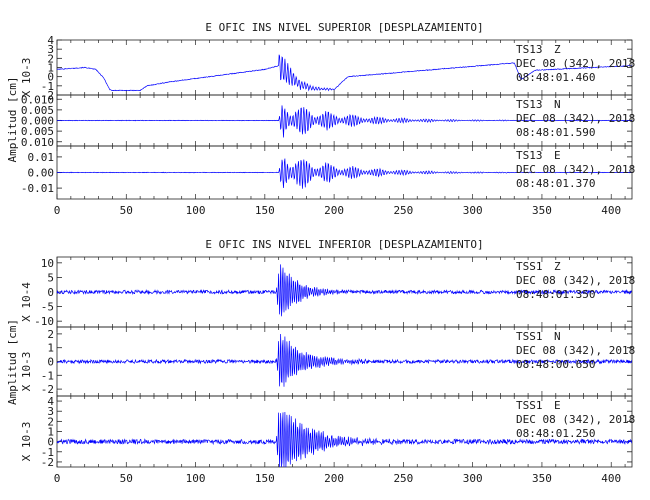 The height and width of the screenshot is (500, 650). Describe the element at coordinates (47, 307) in the screenshot. I see `y-tick-label: -5` at that location.